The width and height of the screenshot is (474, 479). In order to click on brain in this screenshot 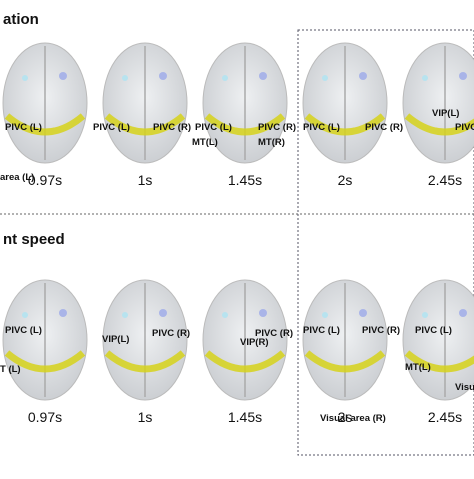, I will do `click(438, 103)`.